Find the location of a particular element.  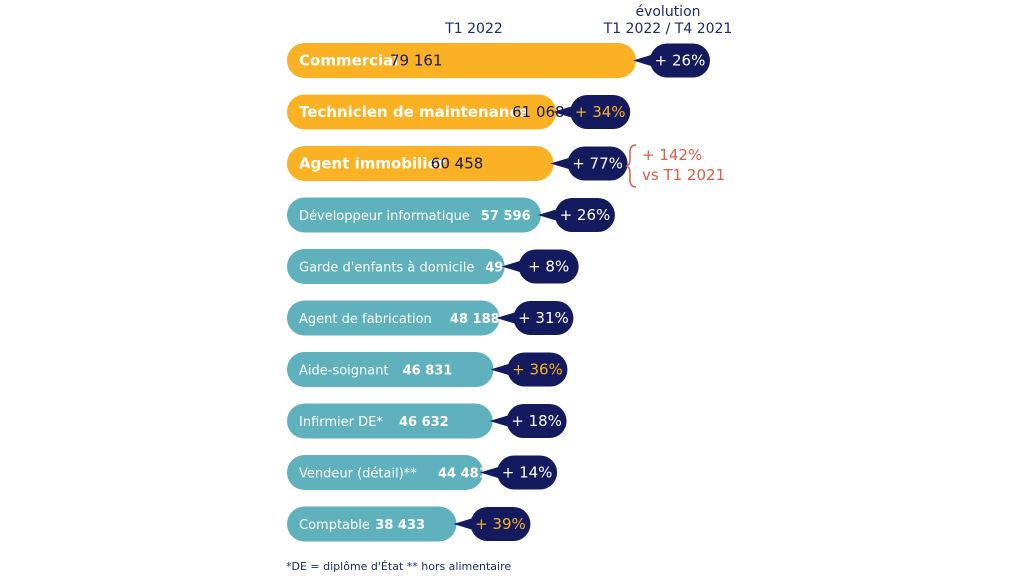

bar-value-label: 46 632 is located at coordinates (424, 422).